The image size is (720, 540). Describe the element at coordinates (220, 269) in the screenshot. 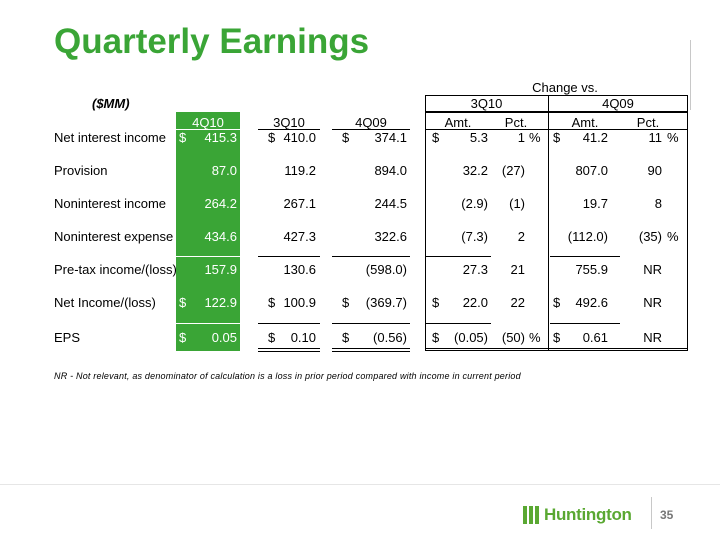

I see `cell-4q10-value: 157.9` at that location.